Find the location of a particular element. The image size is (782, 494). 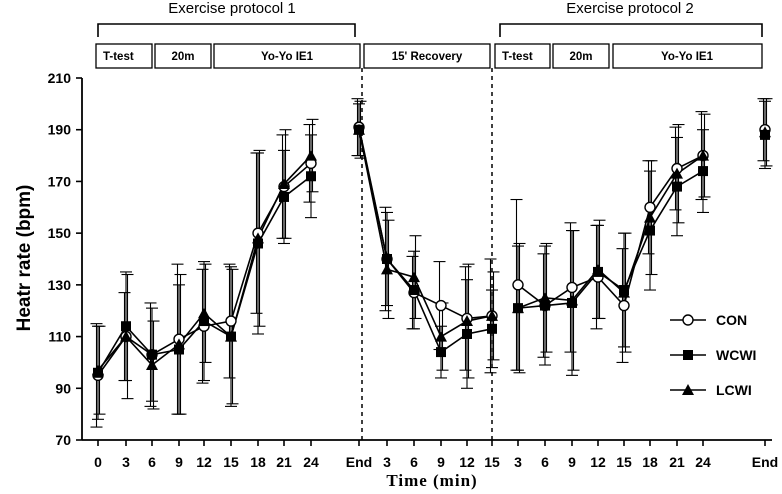

y-tick-label: 70 is located at coordinates (63, 440).